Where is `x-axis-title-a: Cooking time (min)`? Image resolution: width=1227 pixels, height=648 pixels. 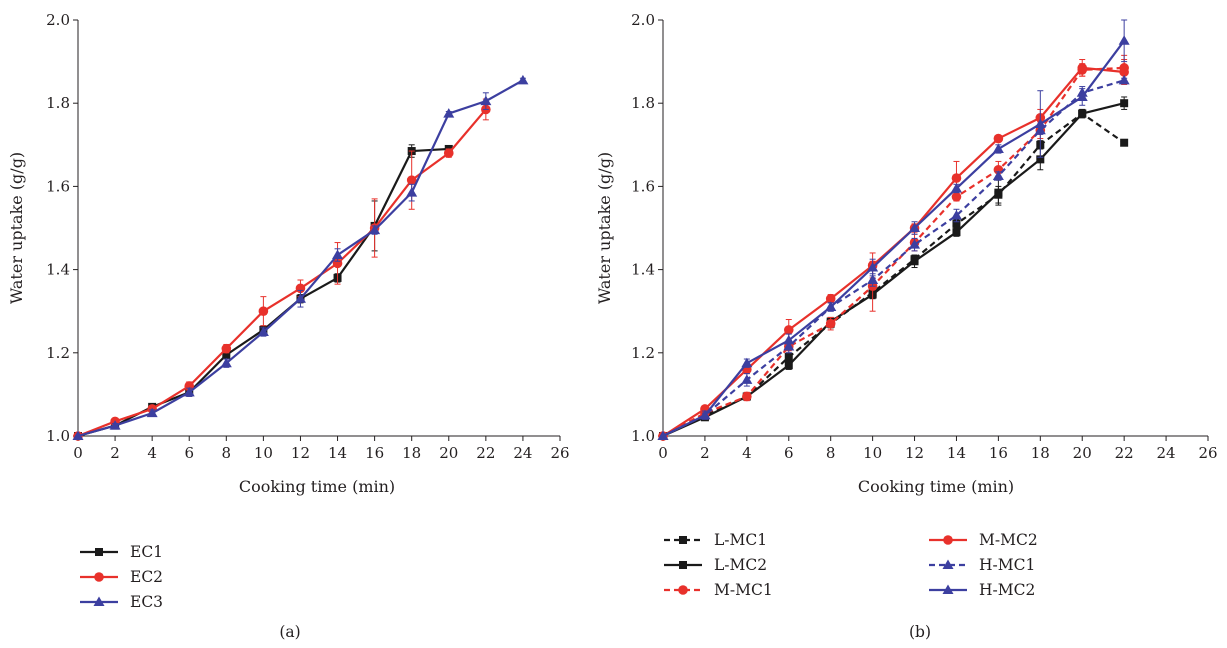 x-axis-title-a: Cooking time (min) is located at coordinates (317, 486).